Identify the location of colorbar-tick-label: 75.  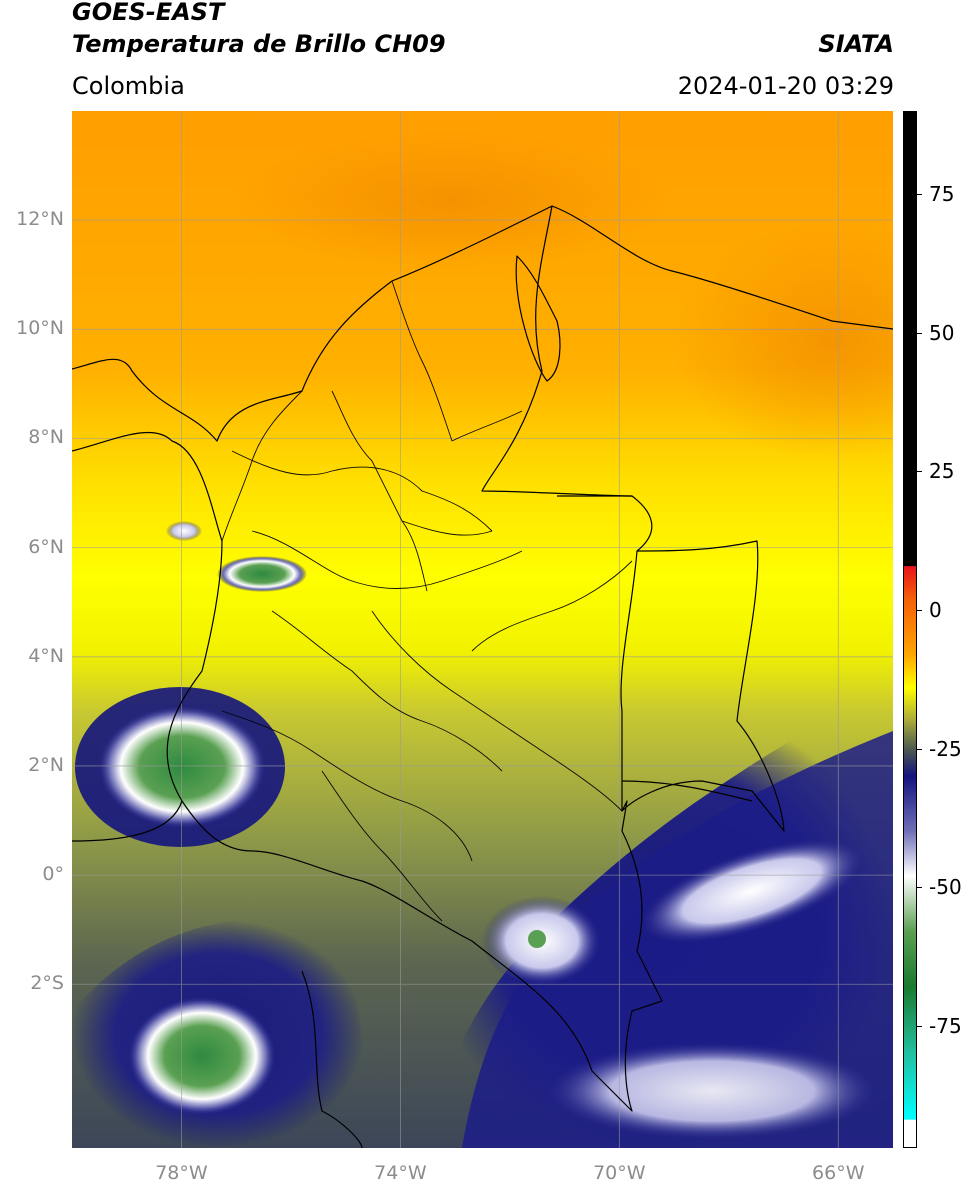
(942, 194).